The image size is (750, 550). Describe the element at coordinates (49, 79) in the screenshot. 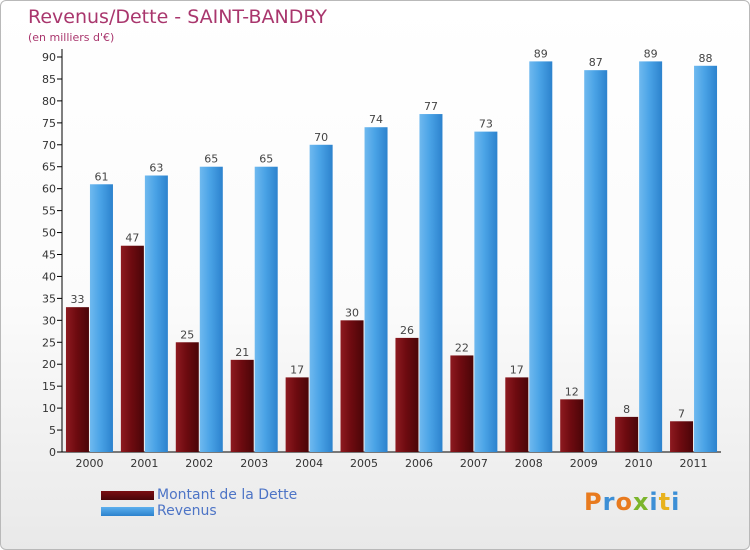

I see `y-tick-label: 85` at that location.